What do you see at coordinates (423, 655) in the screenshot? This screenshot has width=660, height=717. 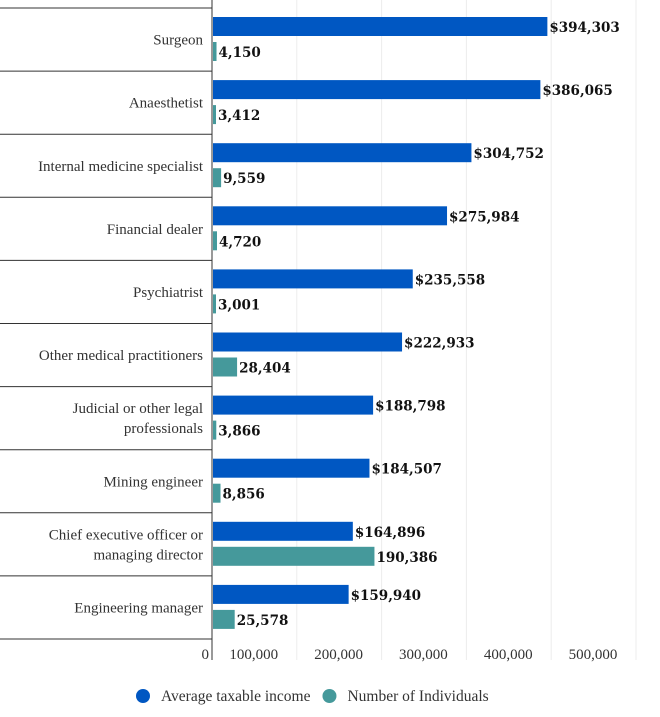 I see `x-tick-label: 300,000` at bounding box center [423, 655].